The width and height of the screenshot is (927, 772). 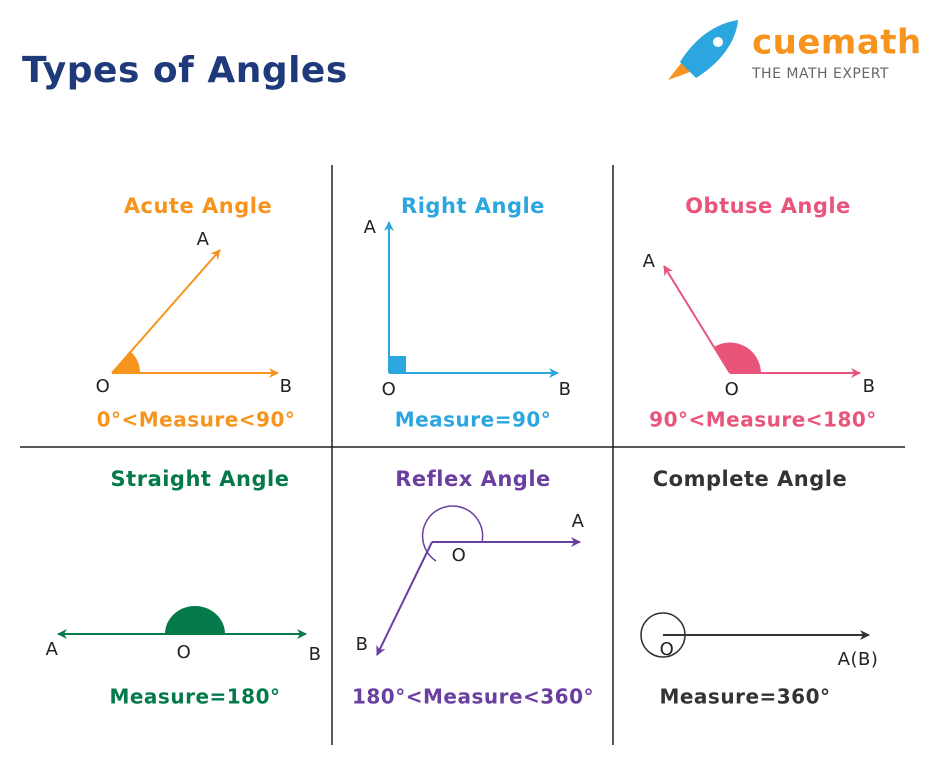 What do you see at coordinates (194, 697) in the screenshot?
I see `measure: Measure=180°` at bounding box center [194, 697].